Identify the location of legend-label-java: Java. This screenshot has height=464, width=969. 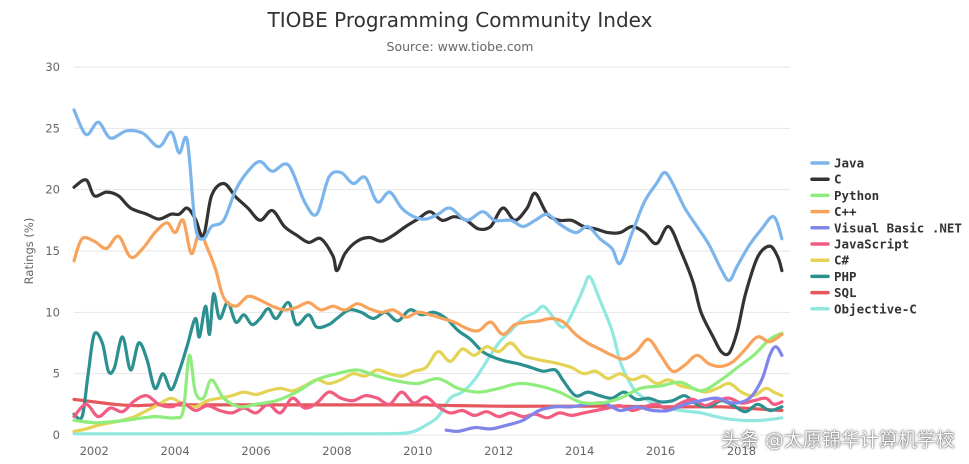
(849, 163).